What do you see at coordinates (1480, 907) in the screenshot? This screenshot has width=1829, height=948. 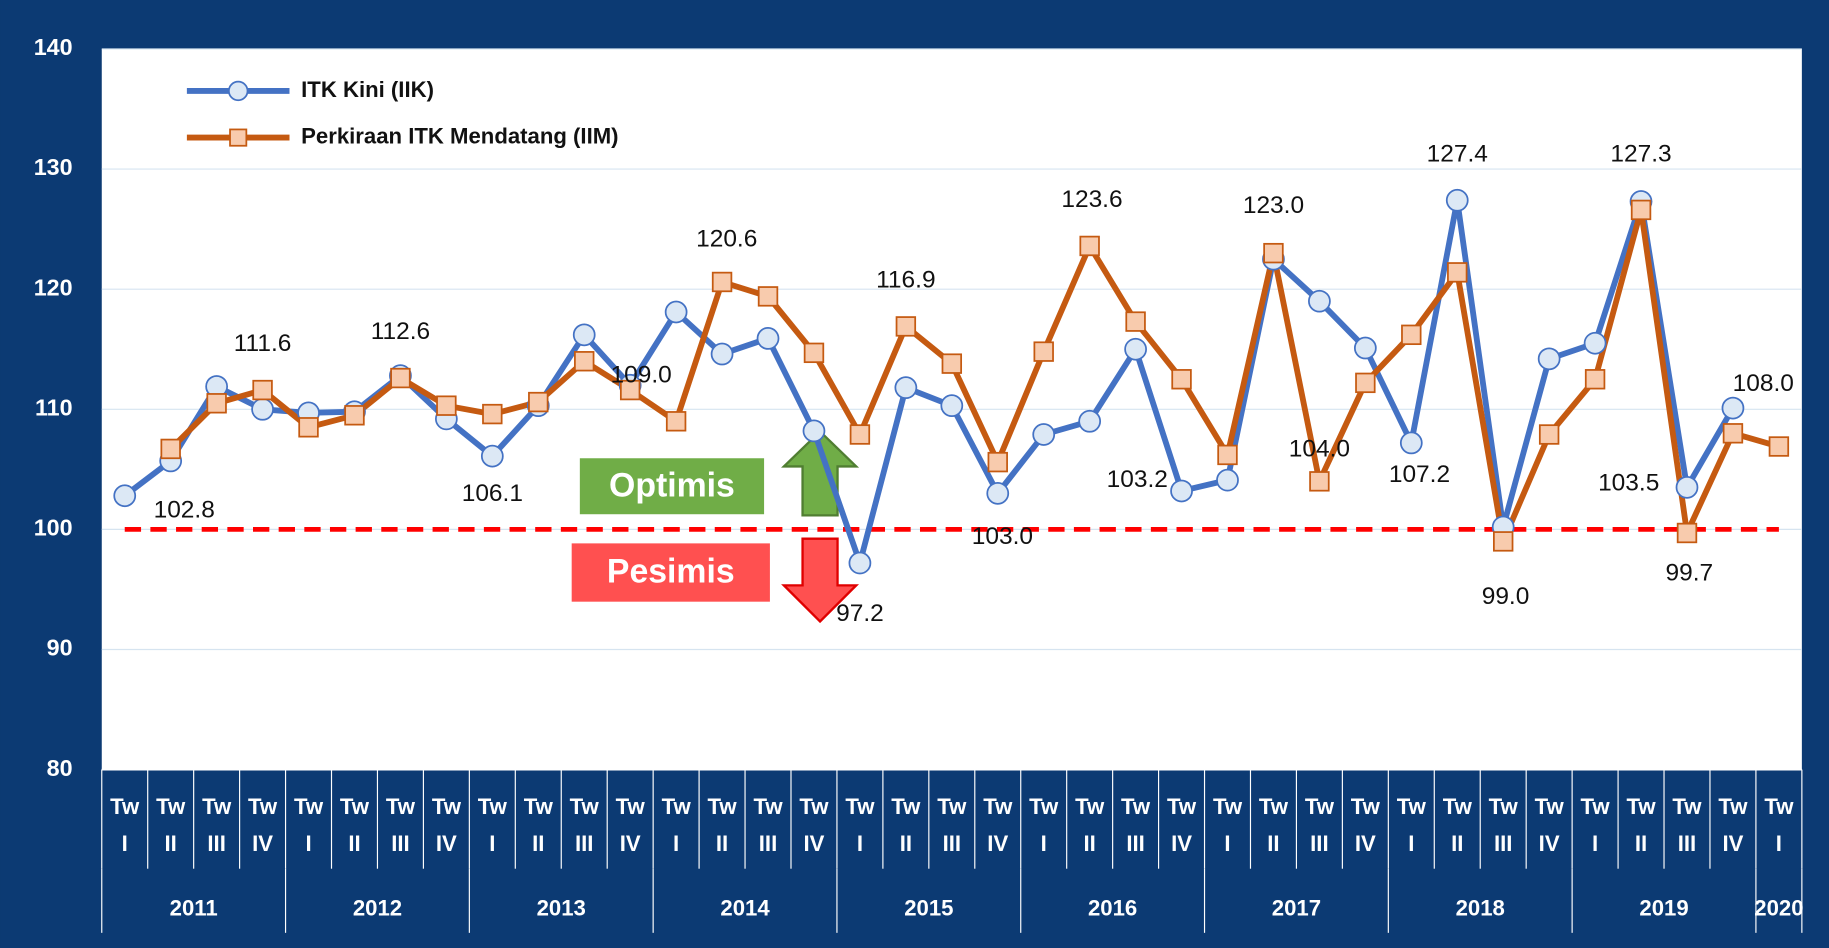 I see `group-label: 2018` at bounding box center [1480, 907].